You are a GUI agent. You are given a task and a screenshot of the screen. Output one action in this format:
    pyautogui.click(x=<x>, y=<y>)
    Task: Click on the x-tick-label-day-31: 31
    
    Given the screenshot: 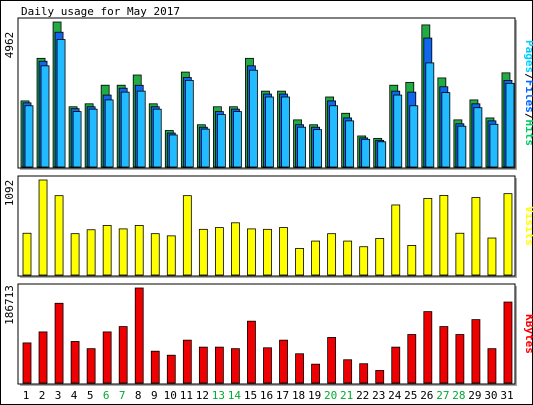 What is the action you would take?
    pyautogui.click(x=506, y=395)
    